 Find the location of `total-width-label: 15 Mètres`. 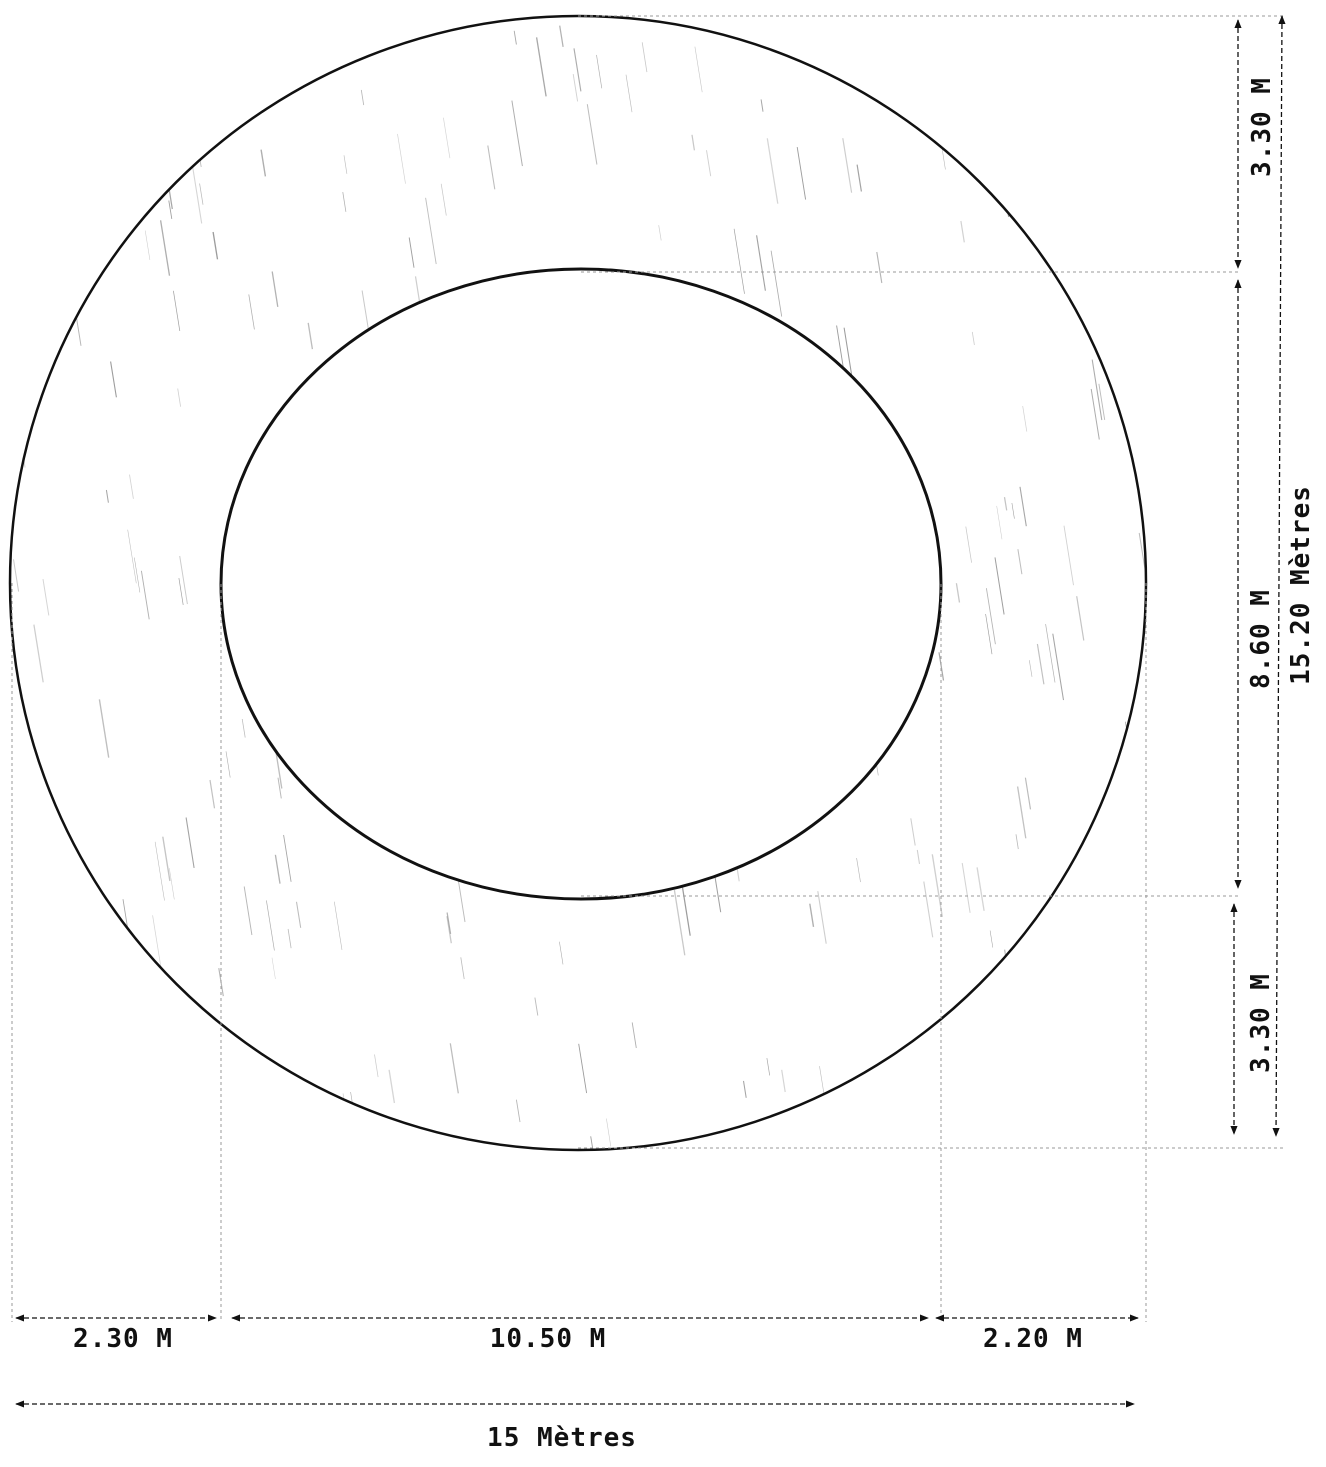

total-width-label: 15 Mètres is located at coordinates (562, 1438).